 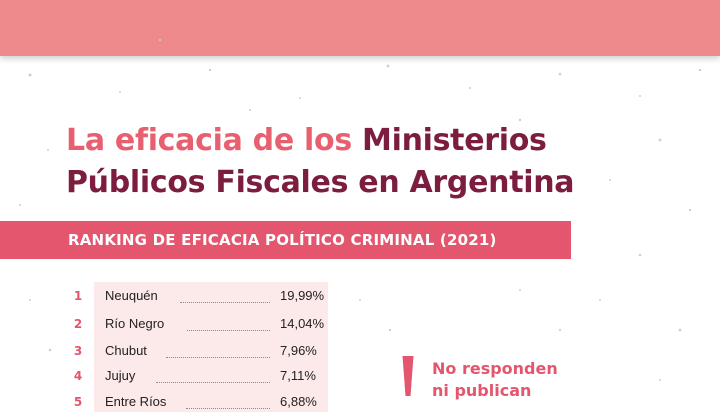 I want to click on province-name: Jujuy, so click(x=120, y=375).